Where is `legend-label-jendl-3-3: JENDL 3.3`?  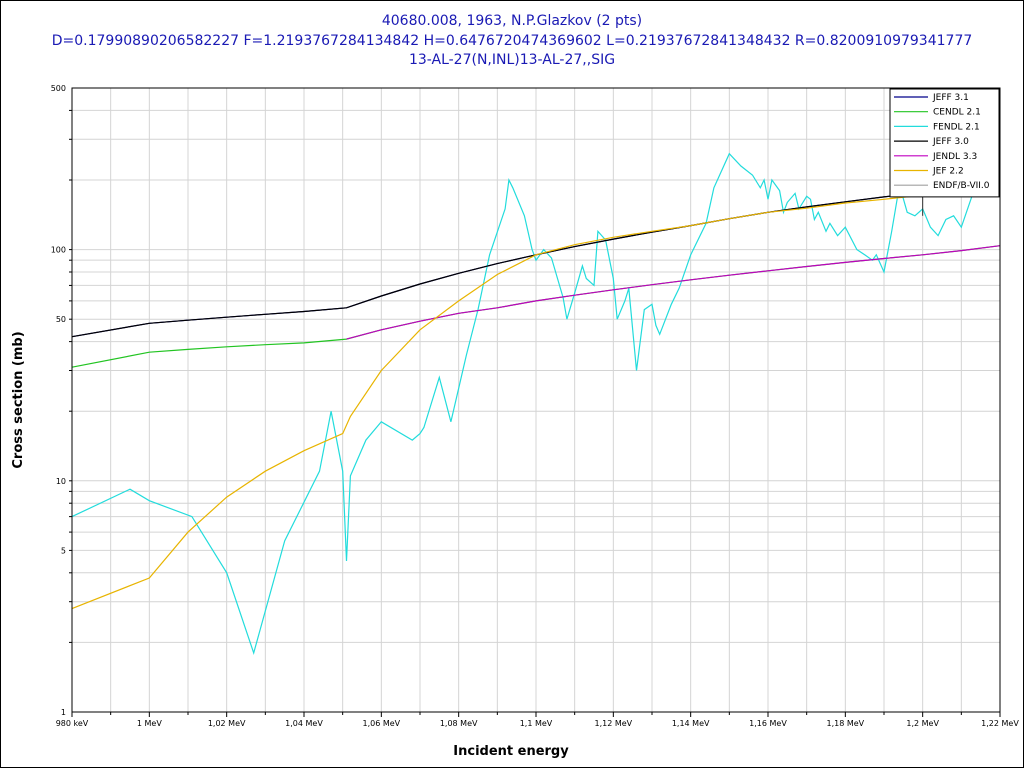 legend-label-jendl-3-3: JENDL 3.3 is located at coordinates (954, 157).